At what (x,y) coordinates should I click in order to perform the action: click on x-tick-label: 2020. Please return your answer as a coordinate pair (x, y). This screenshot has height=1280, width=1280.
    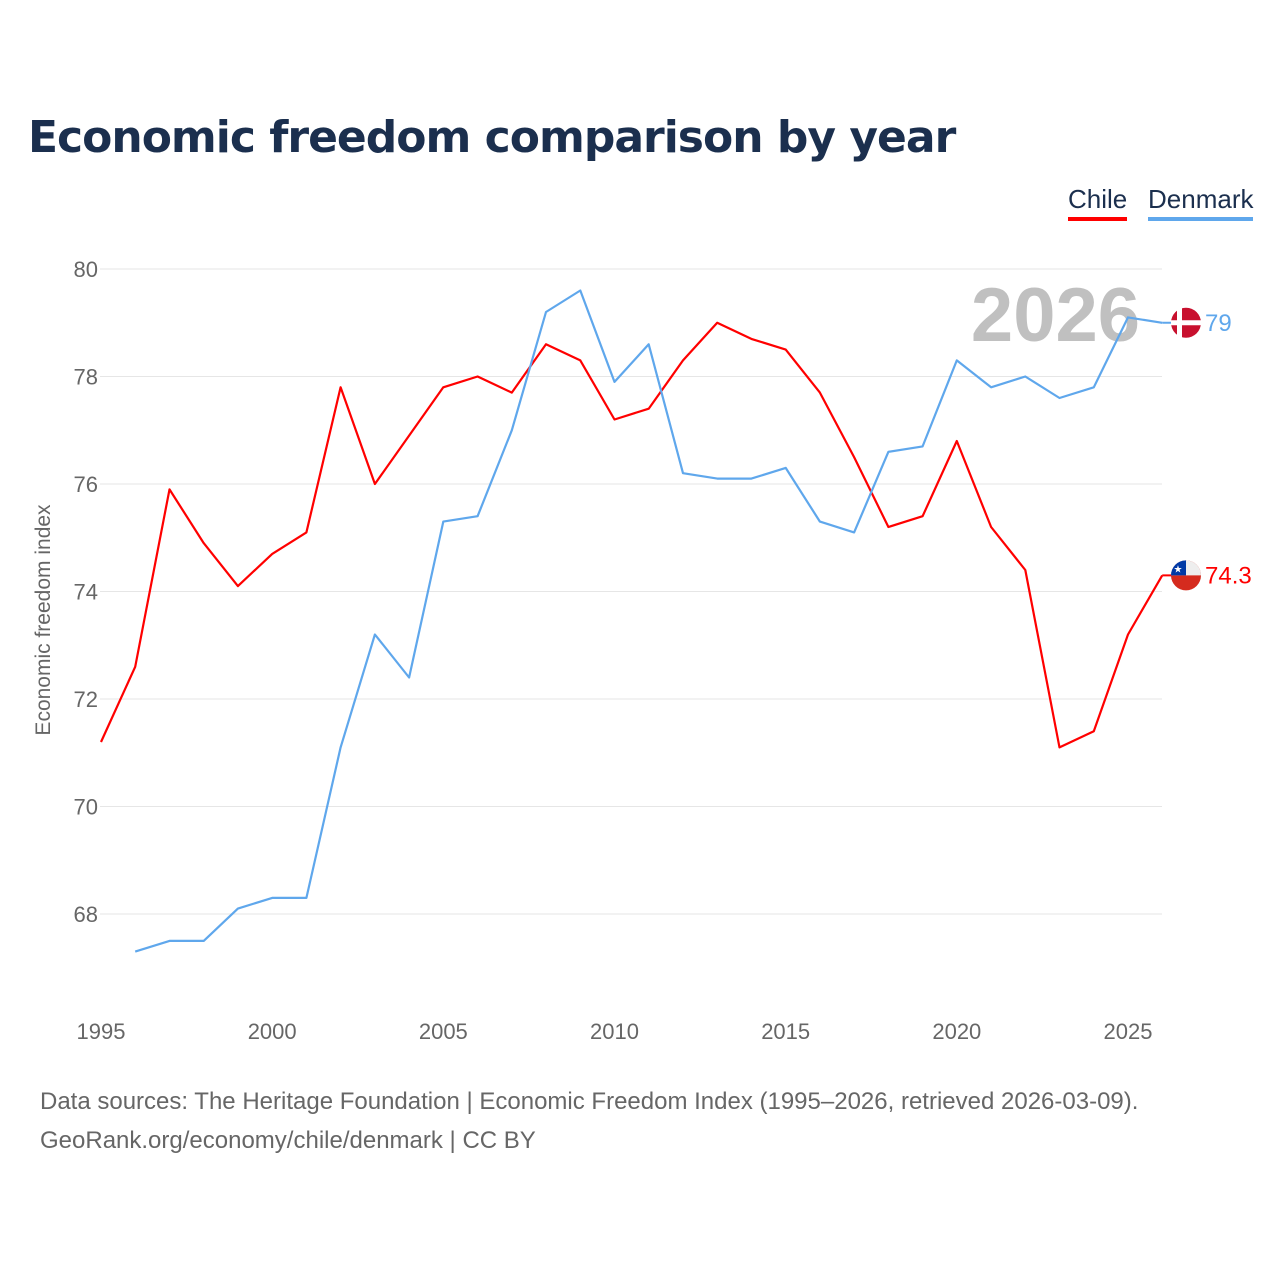
    Looking at the image, I should click on (956, 1031).